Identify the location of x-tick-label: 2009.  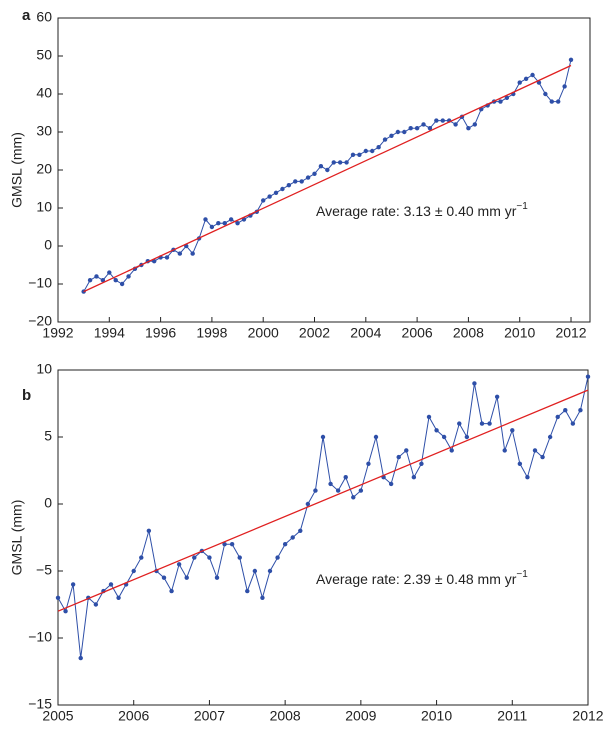
(360, 716).